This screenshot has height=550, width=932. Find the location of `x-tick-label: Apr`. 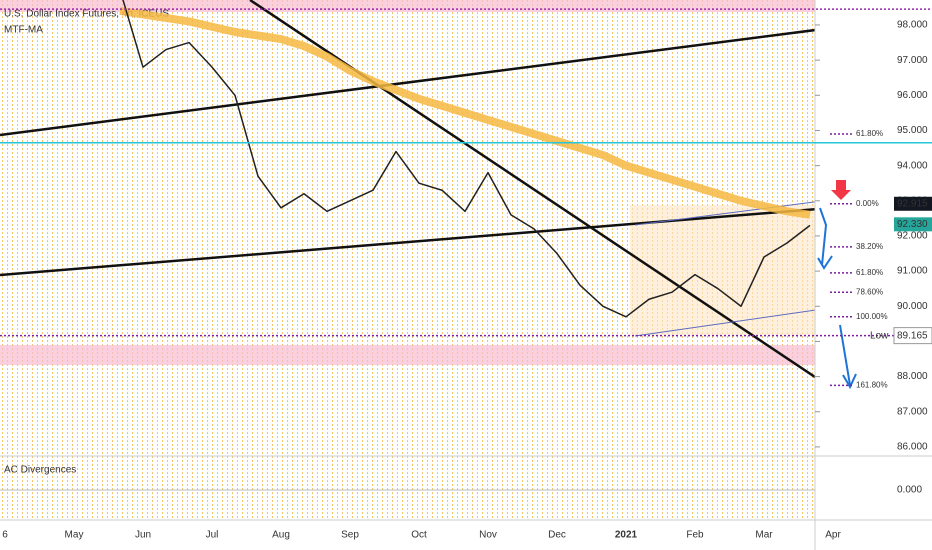

x-tick-label: Apr is located at coordinates (833, 535).